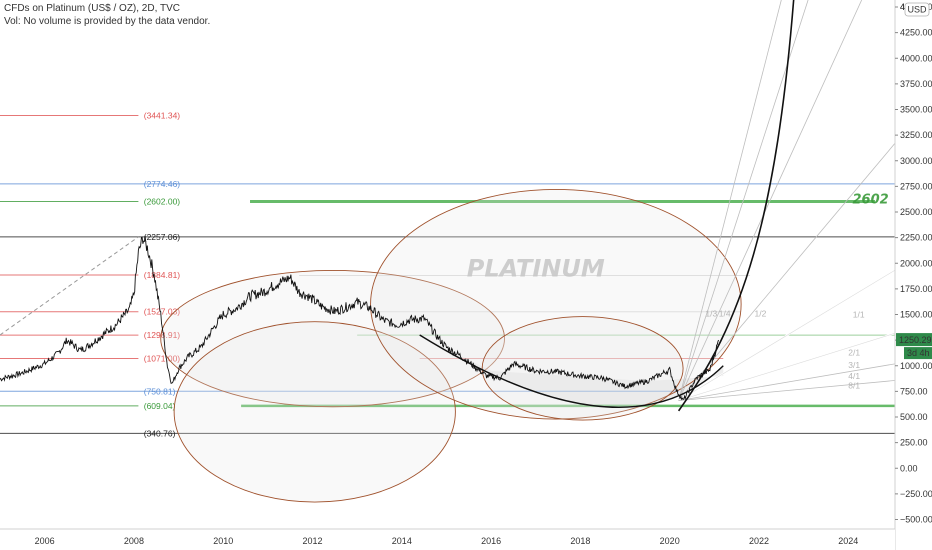  Describe the element at coordinates (909, 468) in the screenshot. I see `y-tick-label-18: 0.00` at that location.